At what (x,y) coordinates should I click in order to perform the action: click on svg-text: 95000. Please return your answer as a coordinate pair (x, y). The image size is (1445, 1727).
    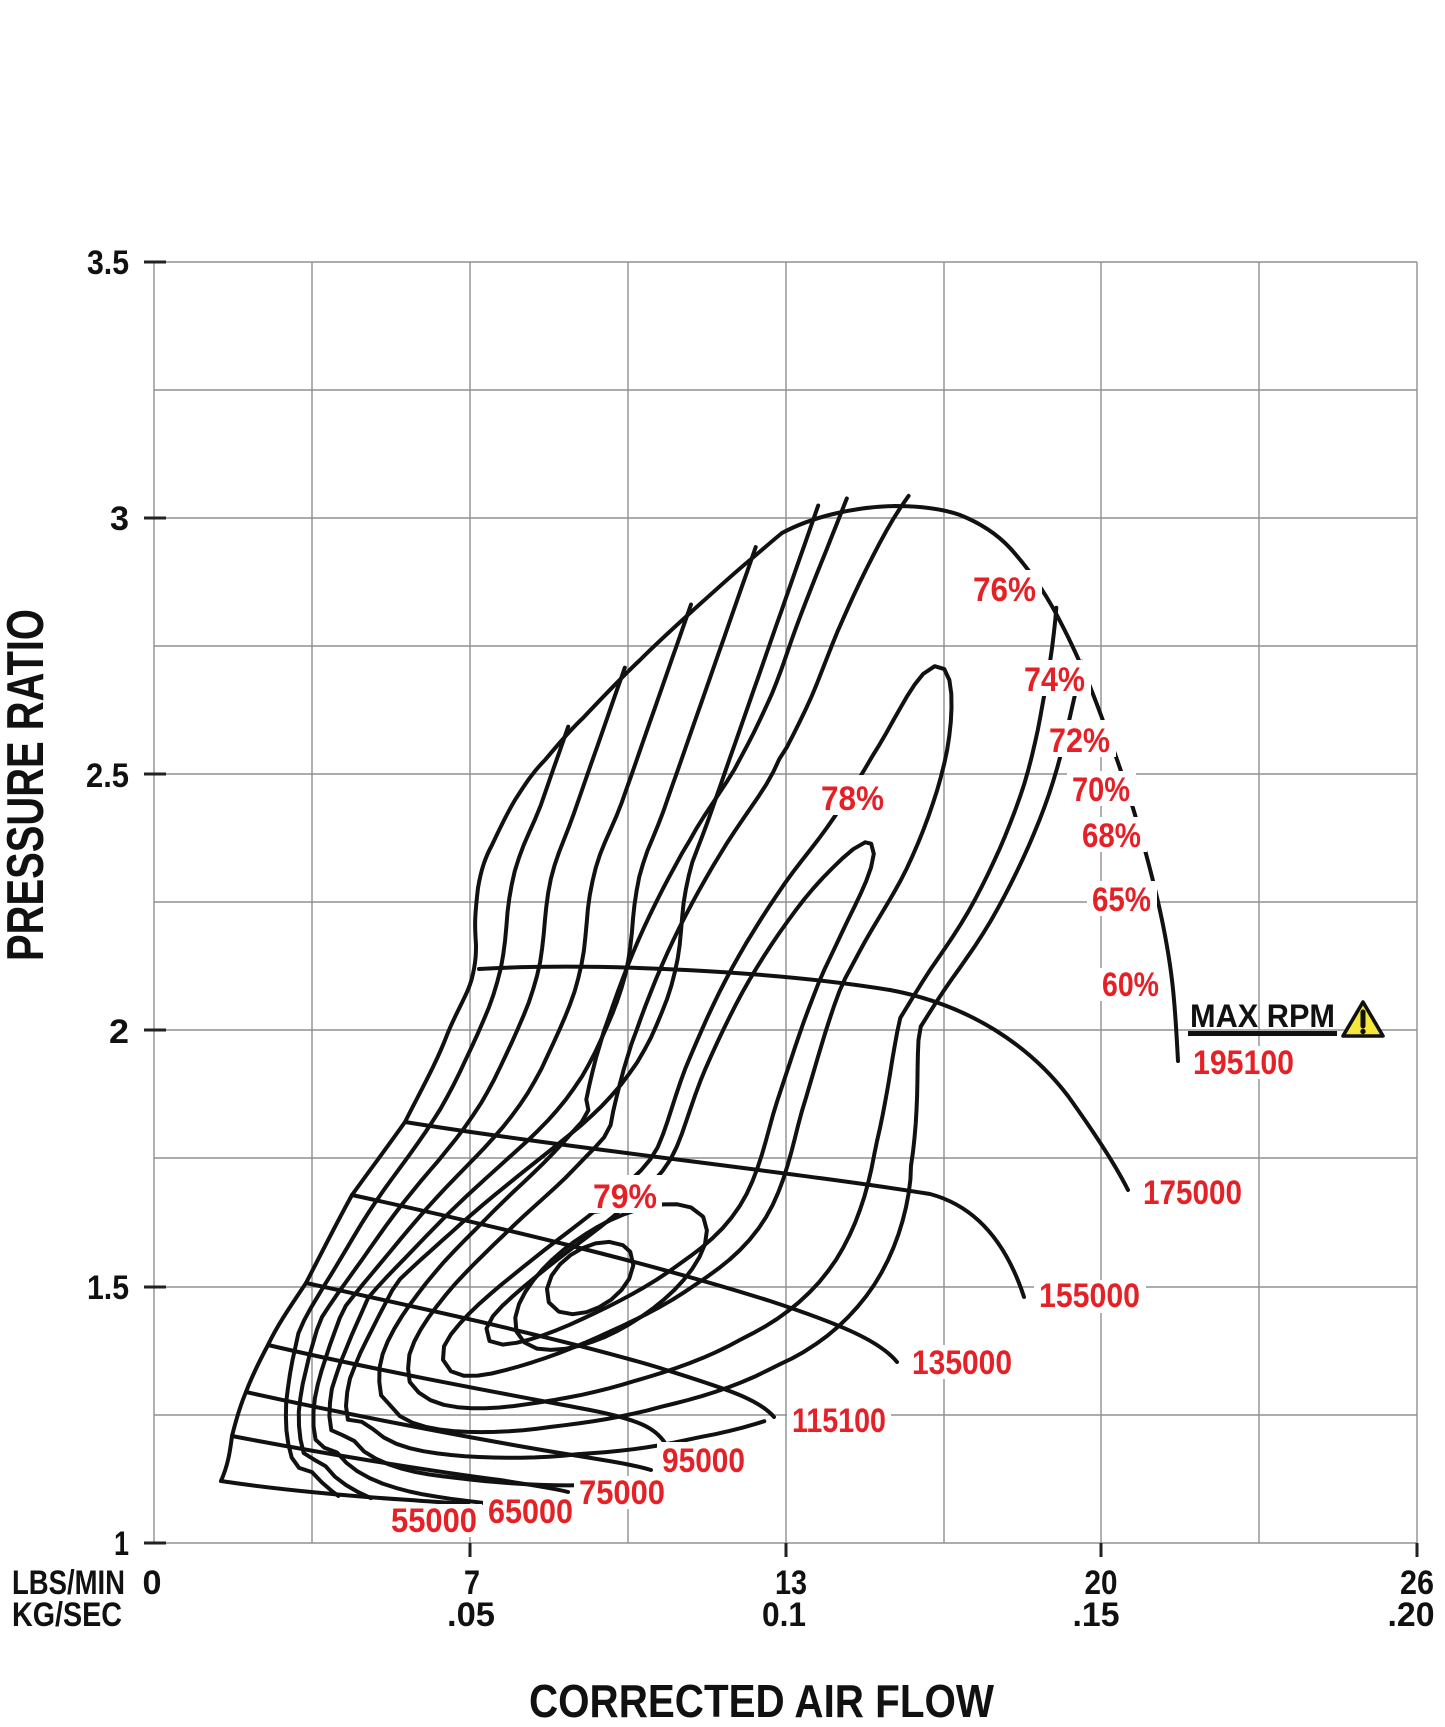
    Looking at the image, I should click on (703, 1461).